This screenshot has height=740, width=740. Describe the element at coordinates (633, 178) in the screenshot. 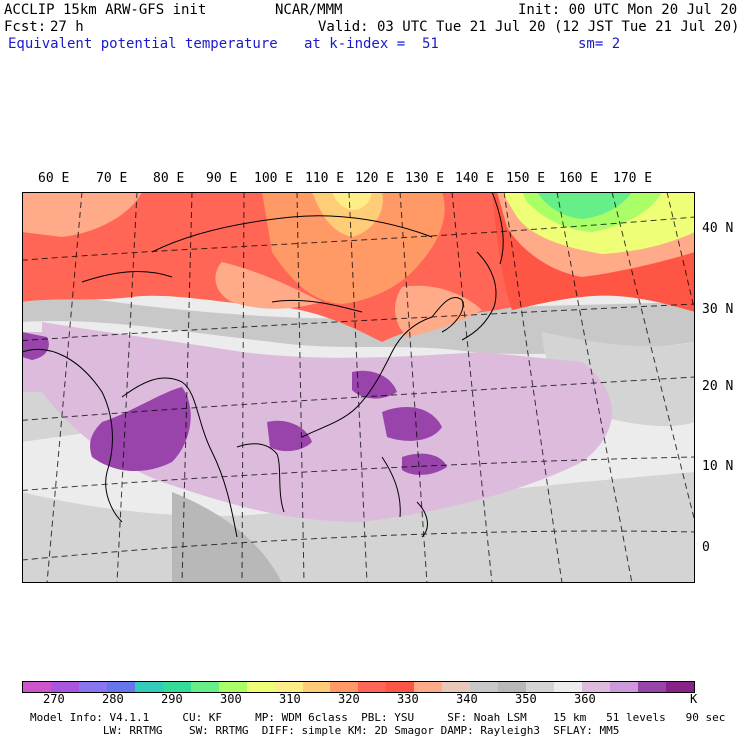

I see `lon-label: 170 E` at that location.